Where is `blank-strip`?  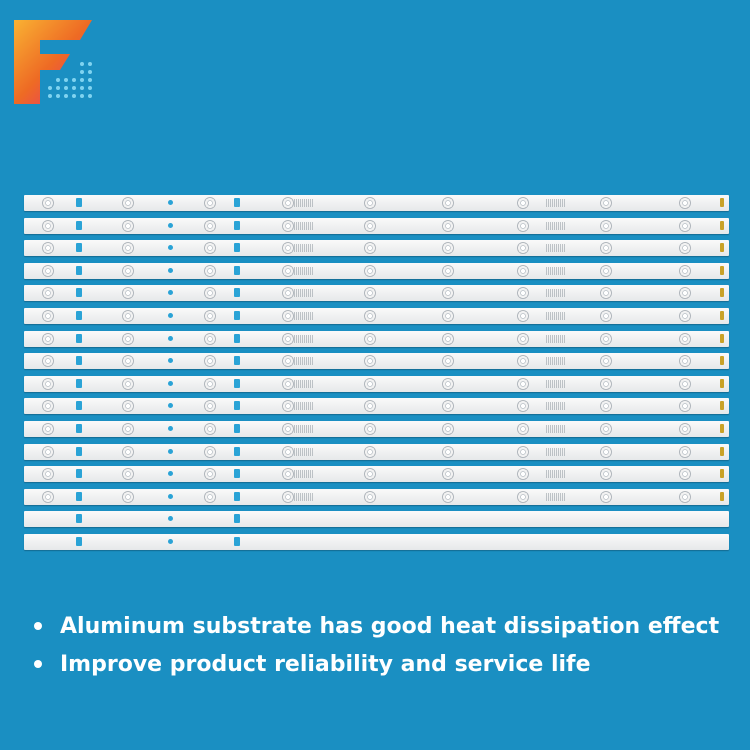
blank-strip is located at coordinates (376, 519).